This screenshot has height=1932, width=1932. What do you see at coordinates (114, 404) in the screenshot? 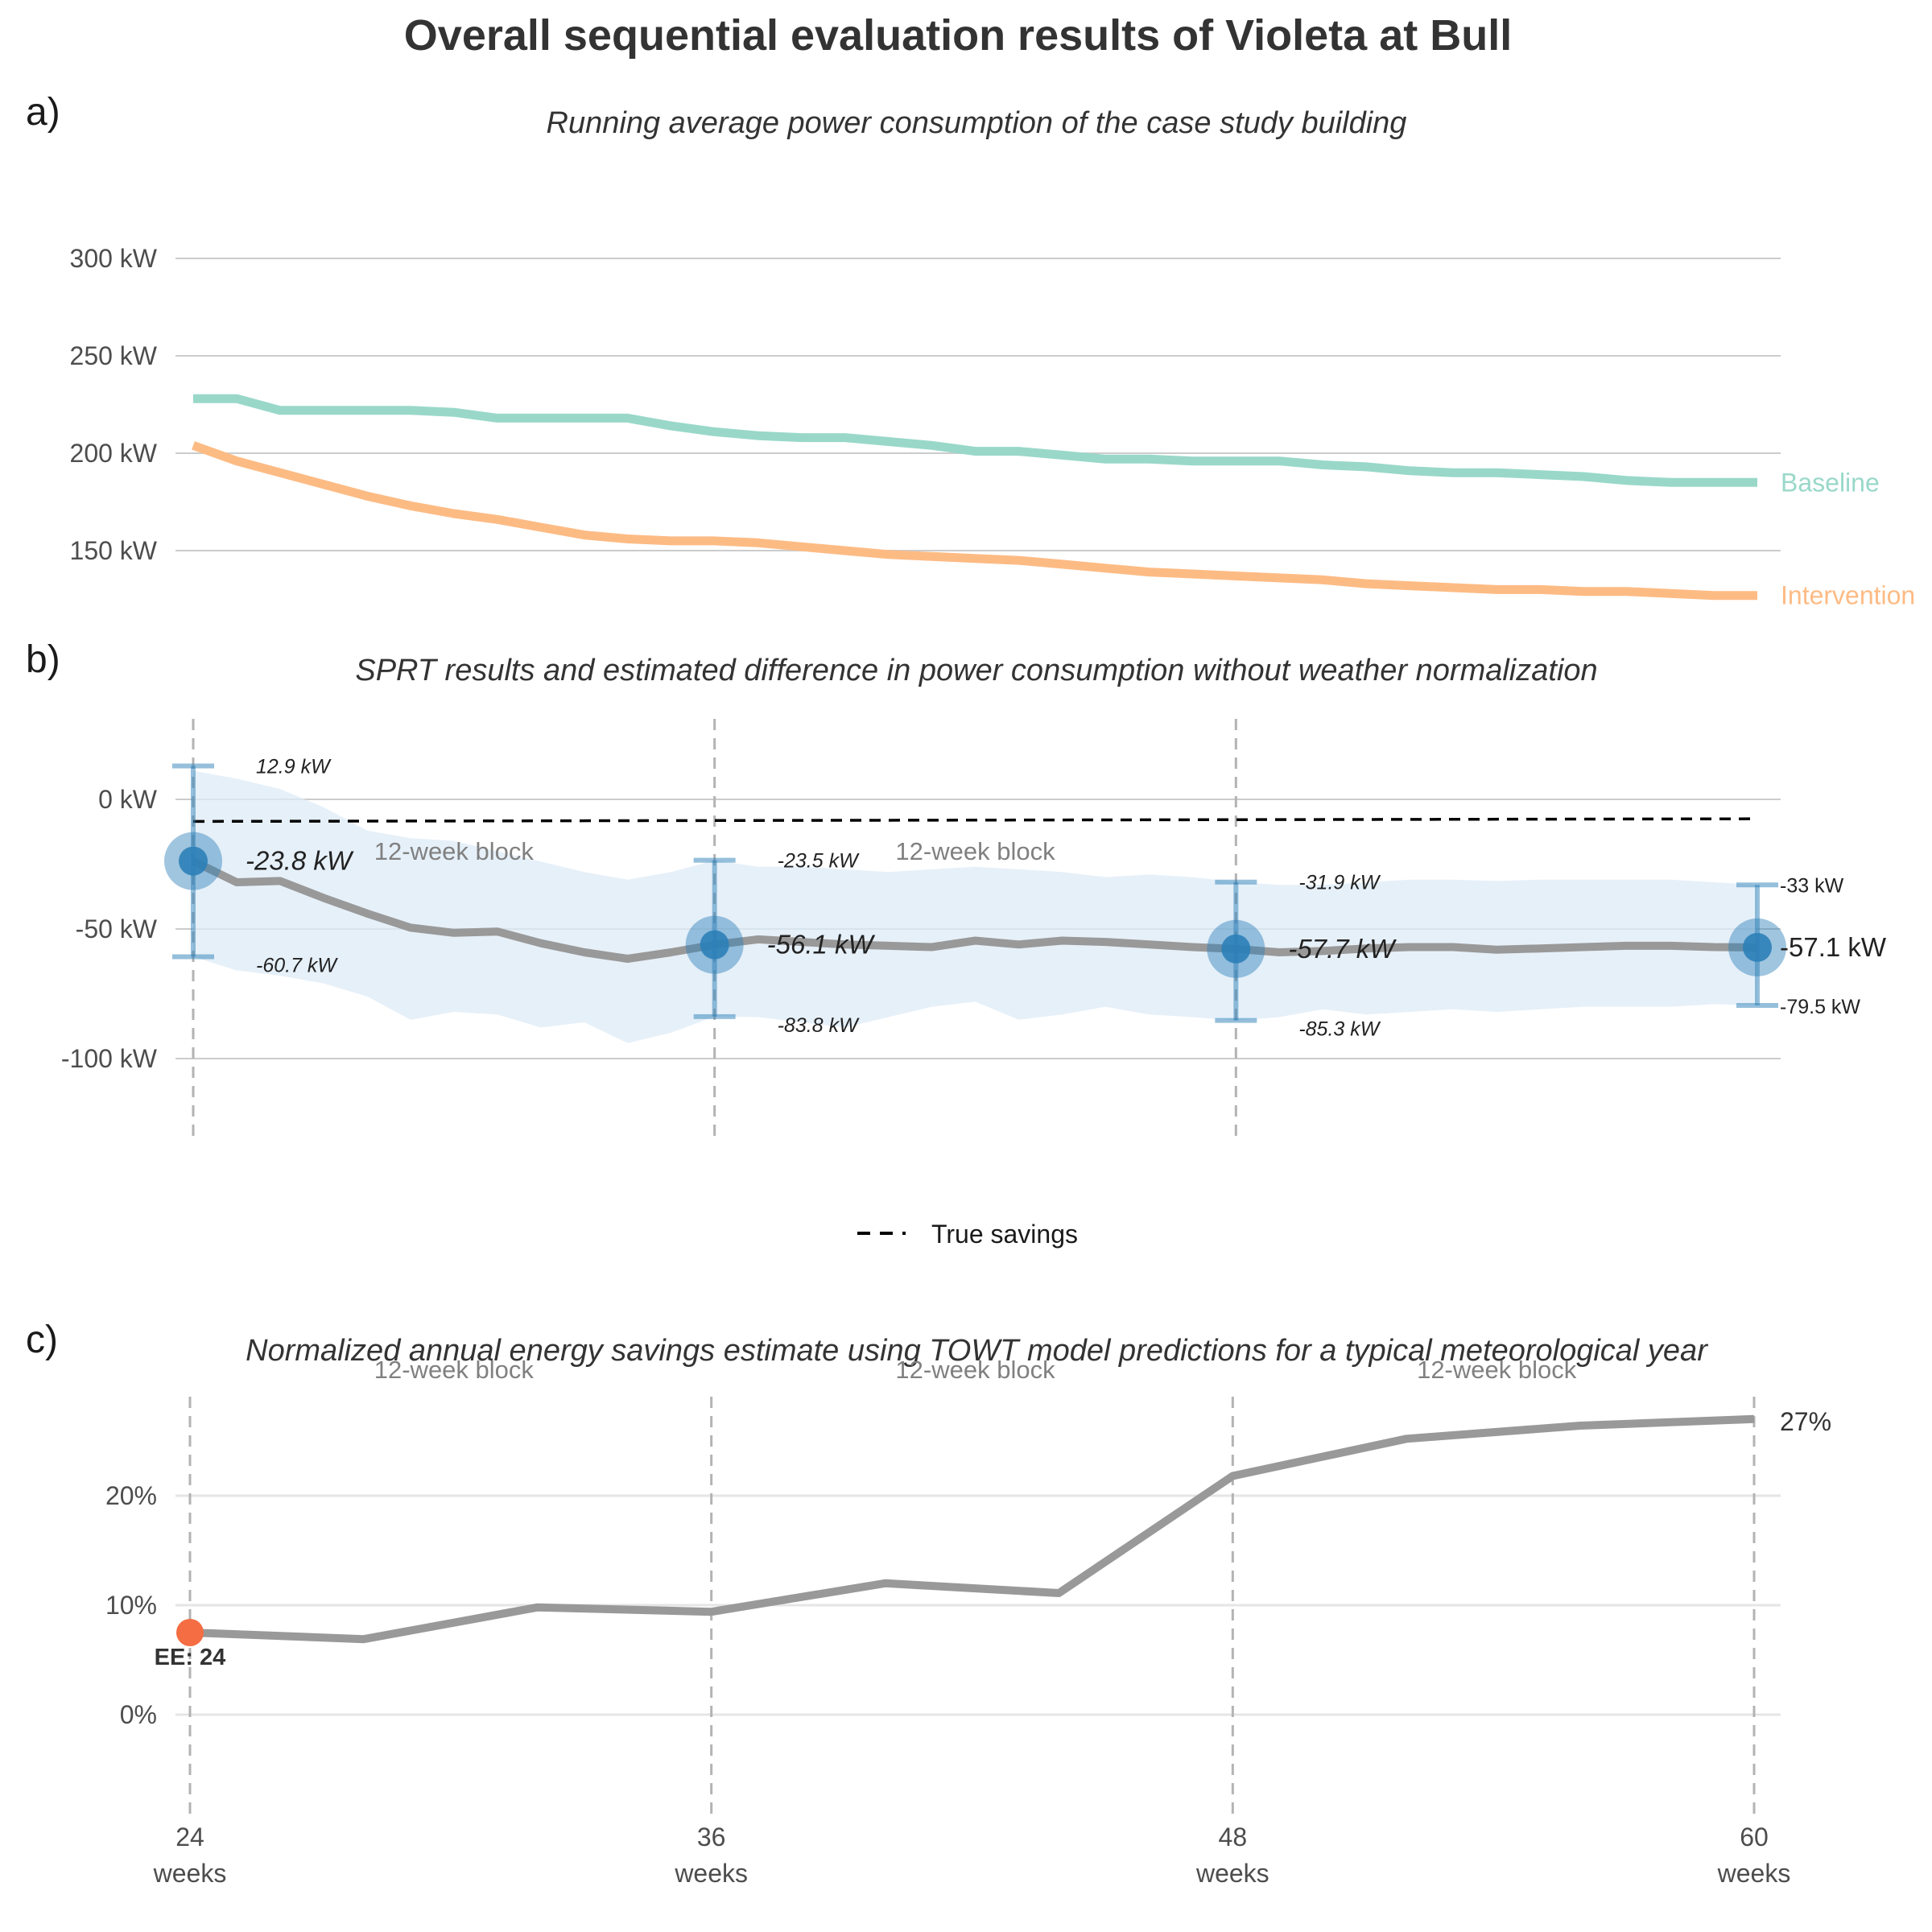
I see `panel-a-y-ticks: 150 kW 200 kW 250 kW 300 kW` at bounding box center [114, 404].